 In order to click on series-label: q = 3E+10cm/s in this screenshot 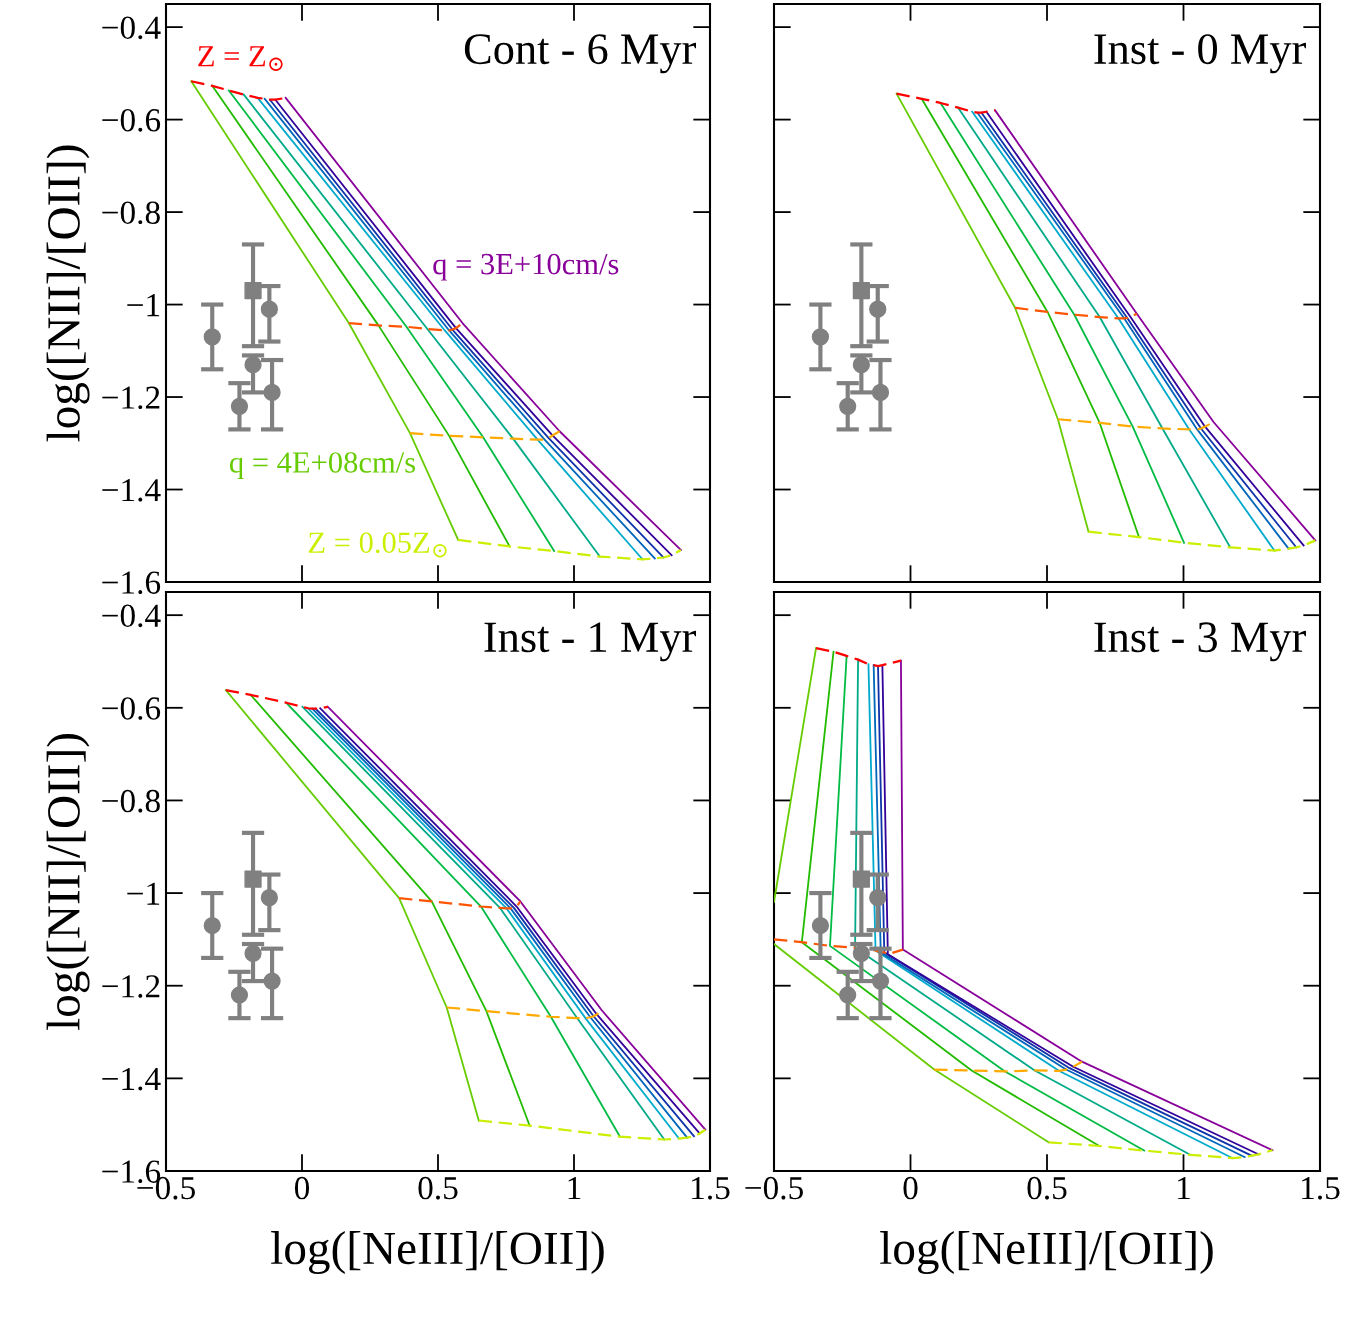, I will do `click(526, 267)`.